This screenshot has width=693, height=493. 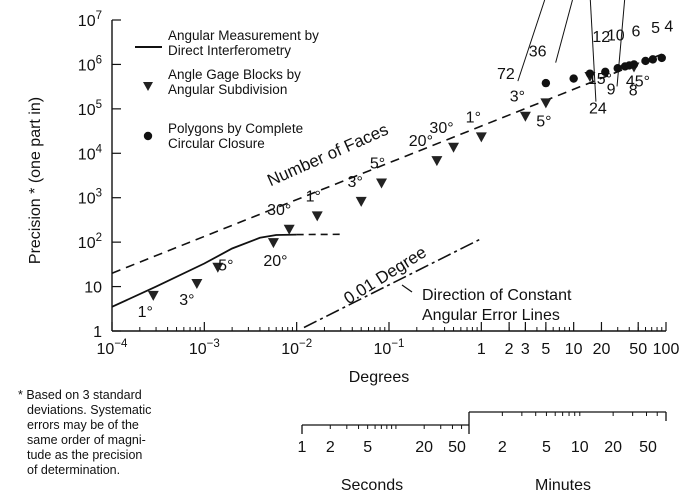 I want to click on y-tick-label: 10⁴, so click(x=90, y=153).